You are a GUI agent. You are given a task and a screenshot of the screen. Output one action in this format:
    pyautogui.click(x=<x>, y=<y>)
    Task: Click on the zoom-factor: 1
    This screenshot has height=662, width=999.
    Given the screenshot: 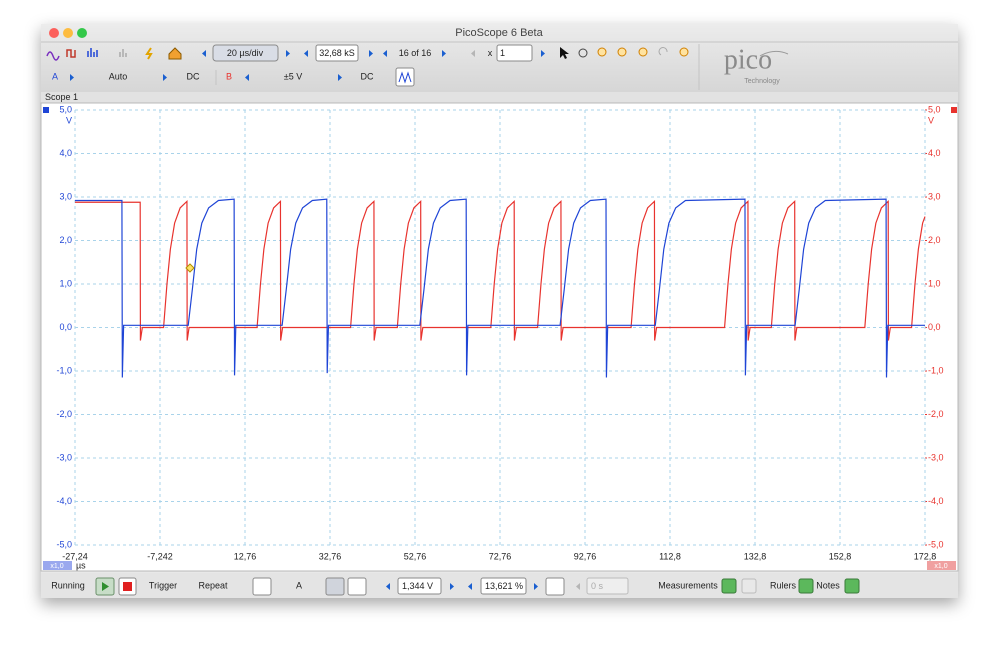 What is the action you would take?
    pyautogui.click(x=502, y=53)
    